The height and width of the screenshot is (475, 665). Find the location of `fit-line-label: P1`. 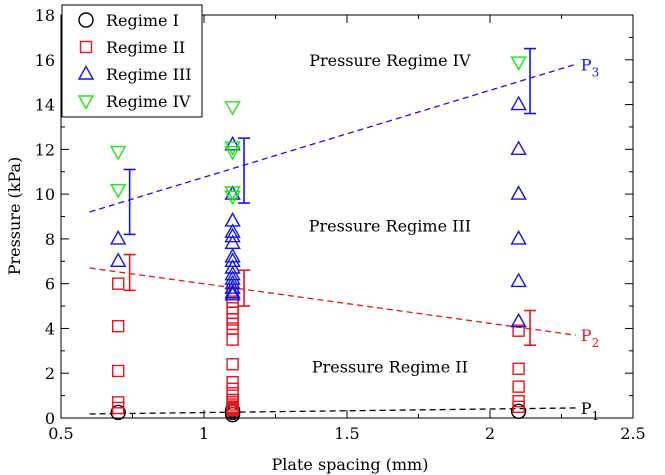

fit-line-label: P1 is located at coordinates (590, 411).